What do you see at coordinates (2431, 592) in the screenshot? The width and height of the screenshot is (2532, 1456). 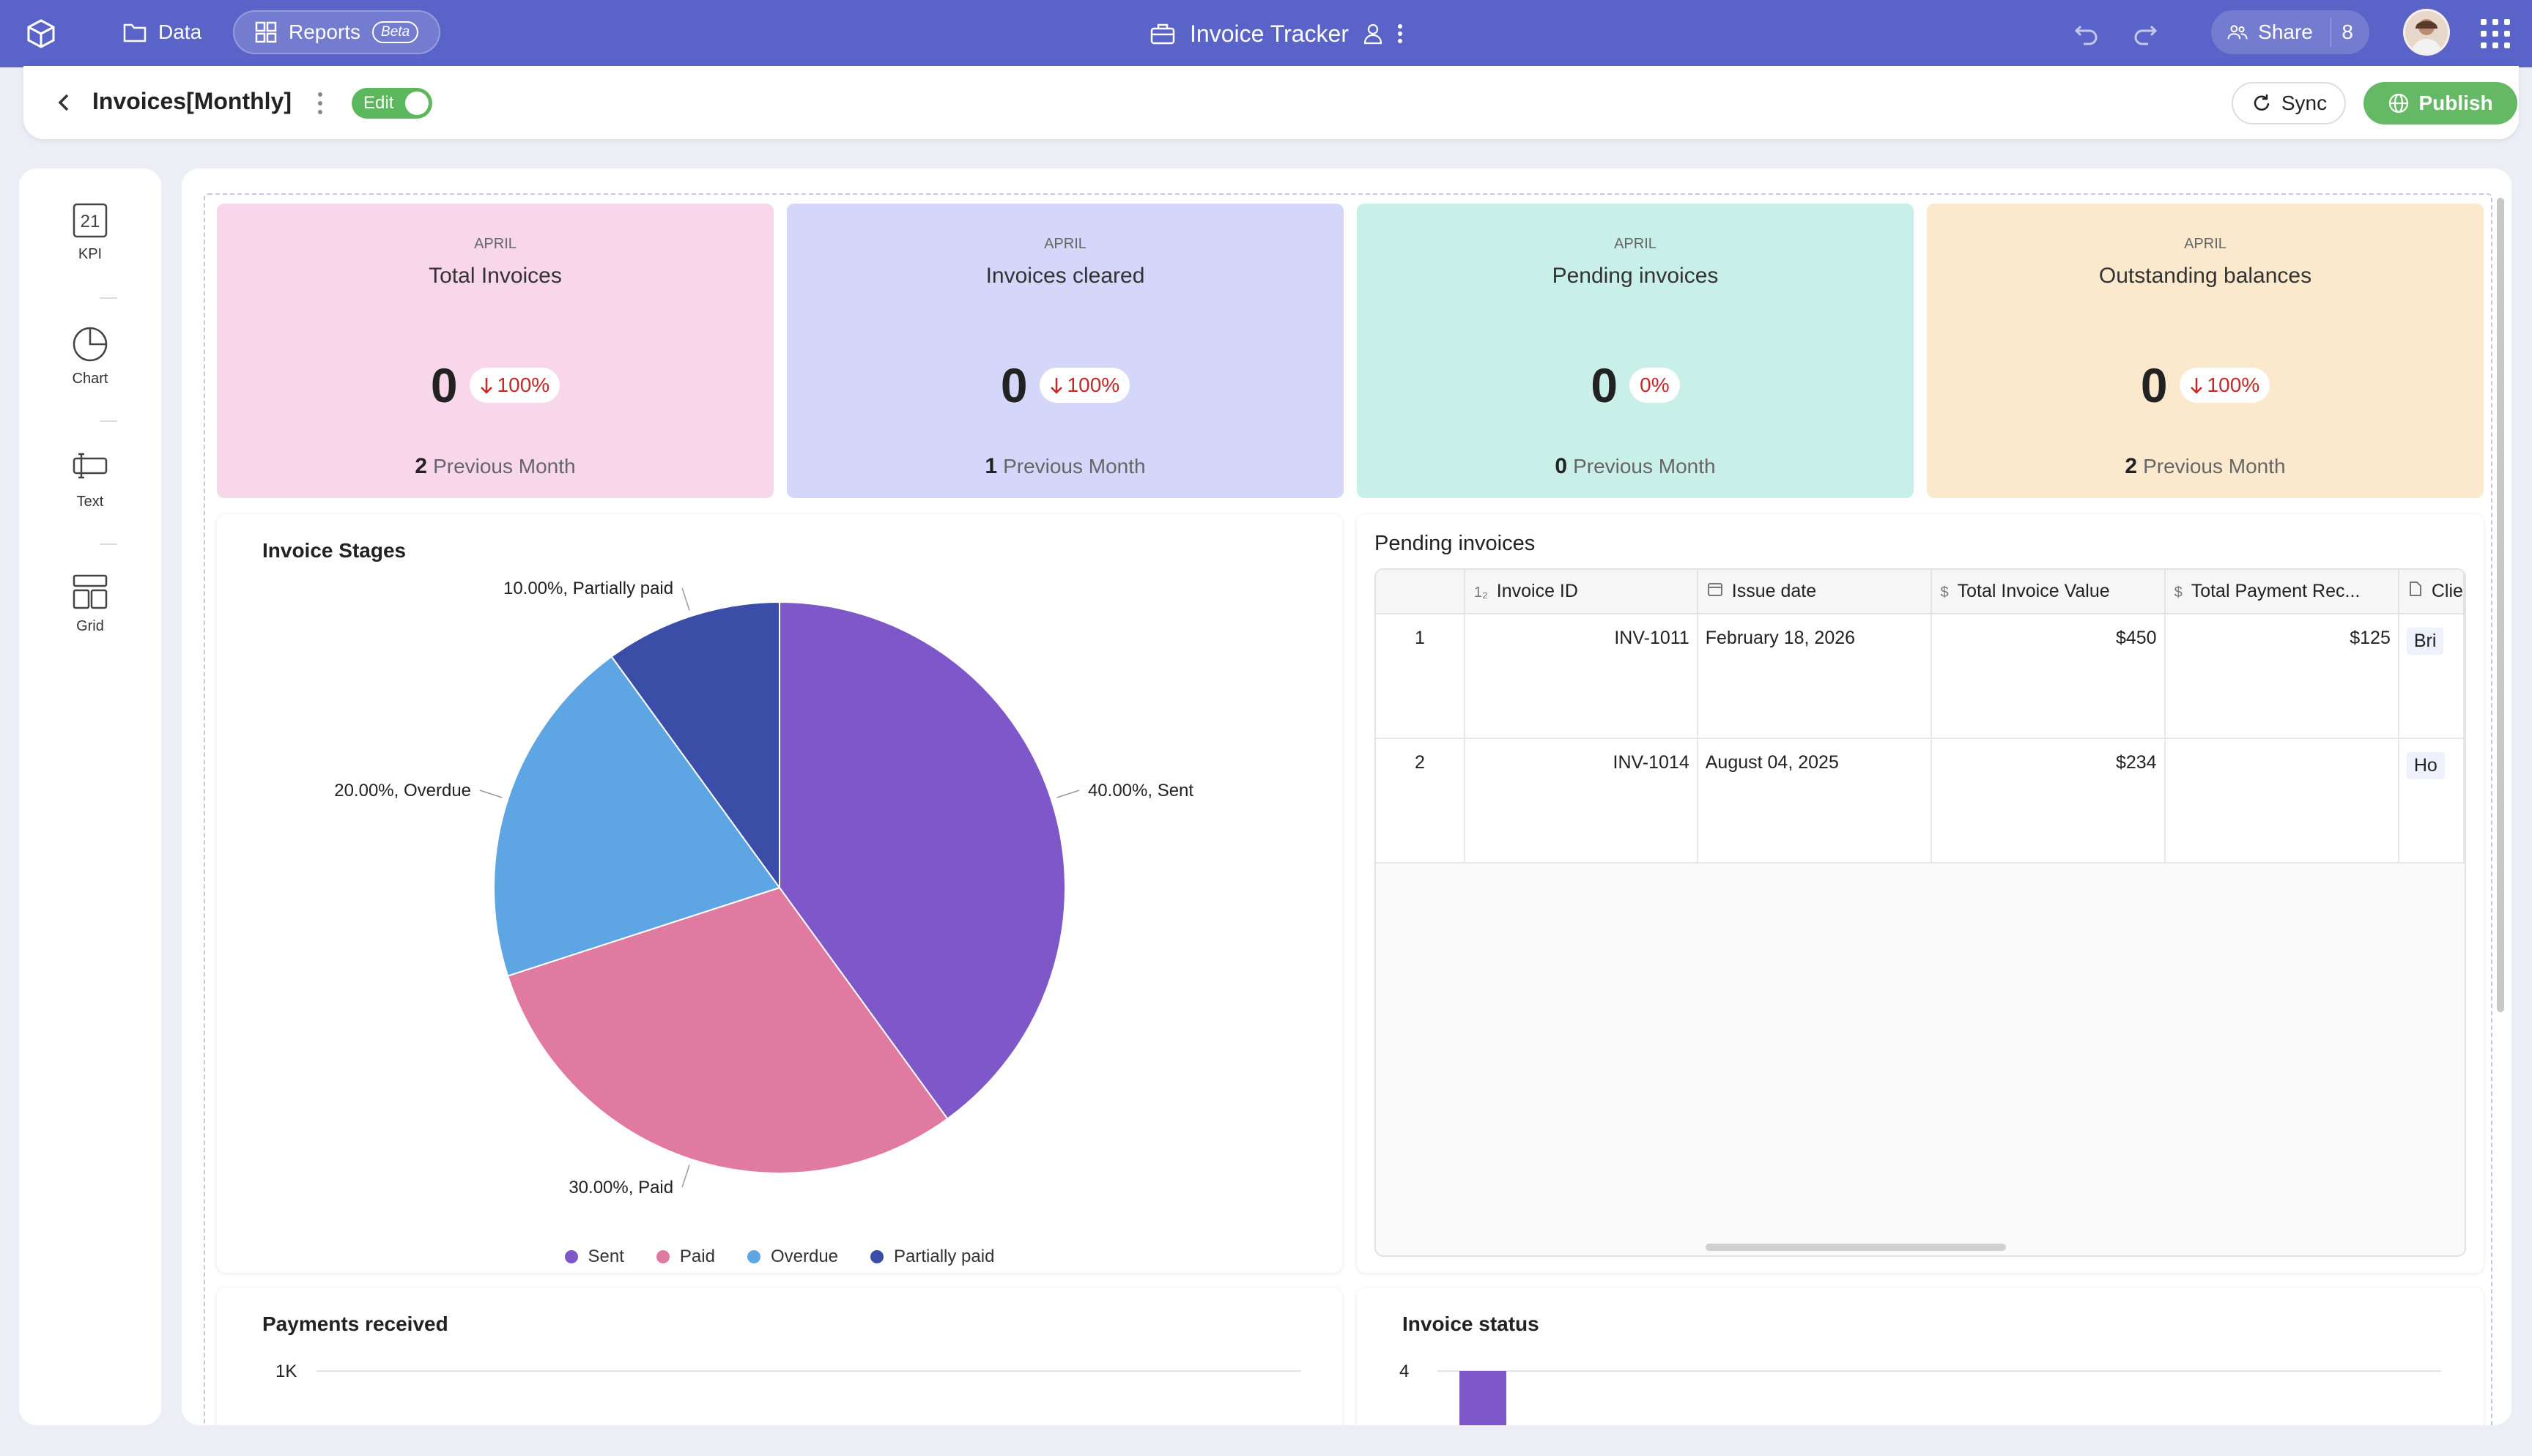 I see `column-header-client: Clie` at bounding box center [2431, 592].